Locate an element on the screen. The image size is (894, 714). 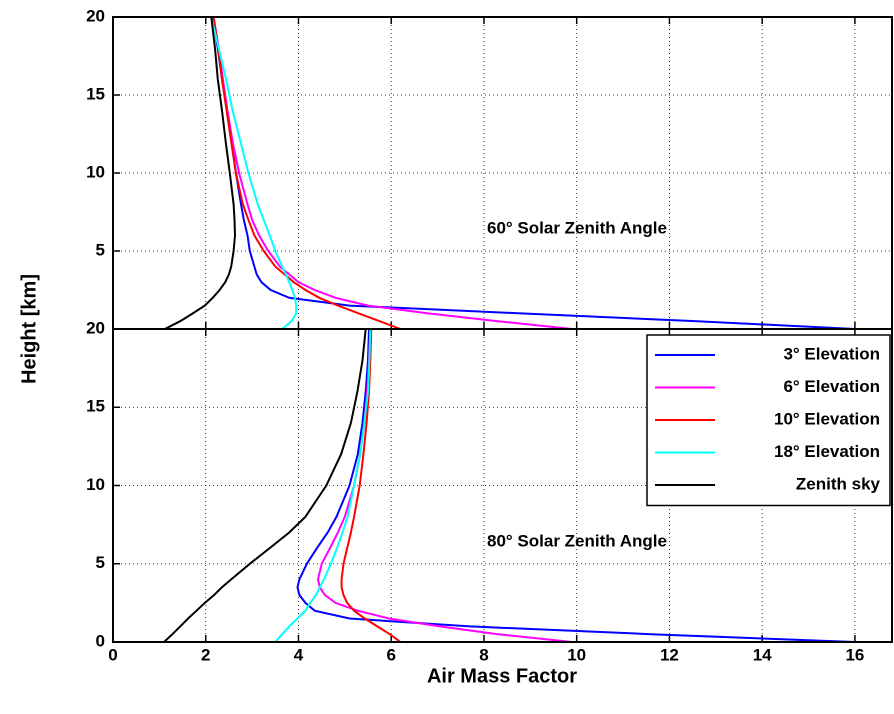
x-tick-label: 2 is located at coordinates (205, 654).